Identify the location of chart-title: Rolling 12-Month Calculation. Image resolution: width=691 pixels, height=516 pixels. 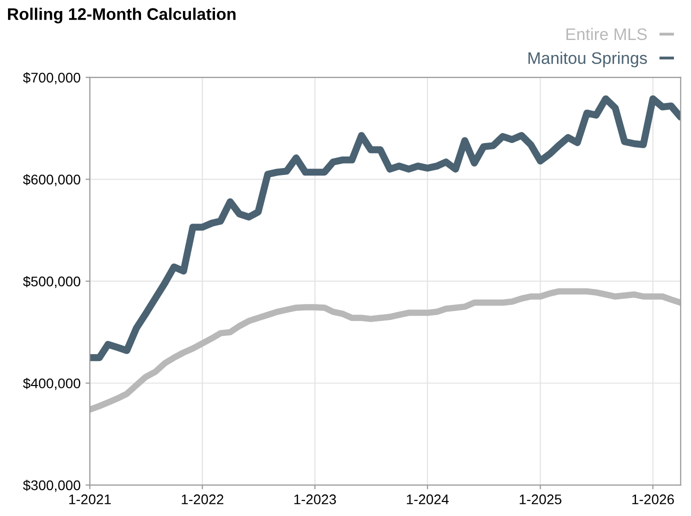
(122, 16).